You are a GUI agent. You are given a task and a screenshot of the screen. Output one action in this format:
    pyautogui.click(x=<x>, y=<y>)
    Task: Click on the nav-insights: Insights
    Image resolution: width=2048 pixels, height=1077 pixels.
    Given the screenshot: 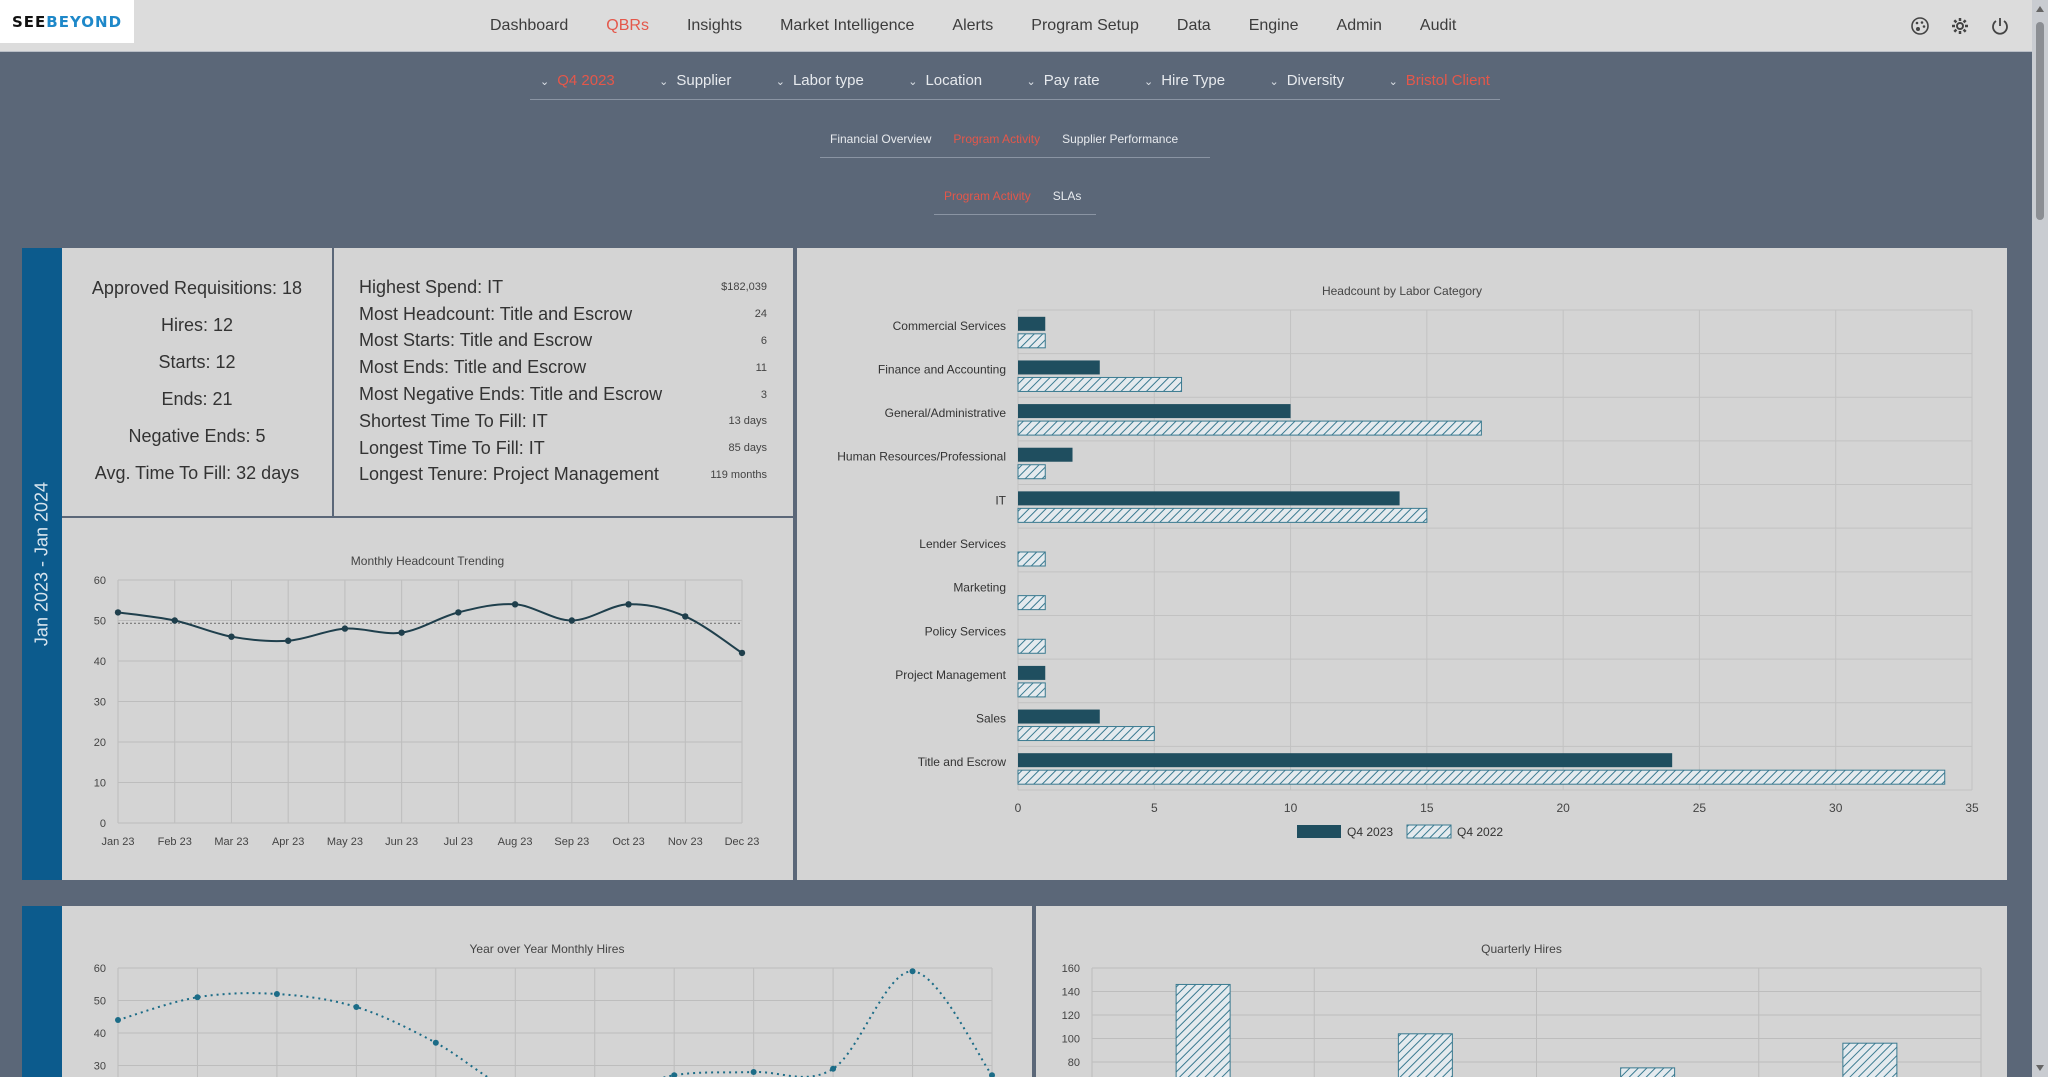 What is the action you would take?
    pyautogui.click(x=714, y=25)
    